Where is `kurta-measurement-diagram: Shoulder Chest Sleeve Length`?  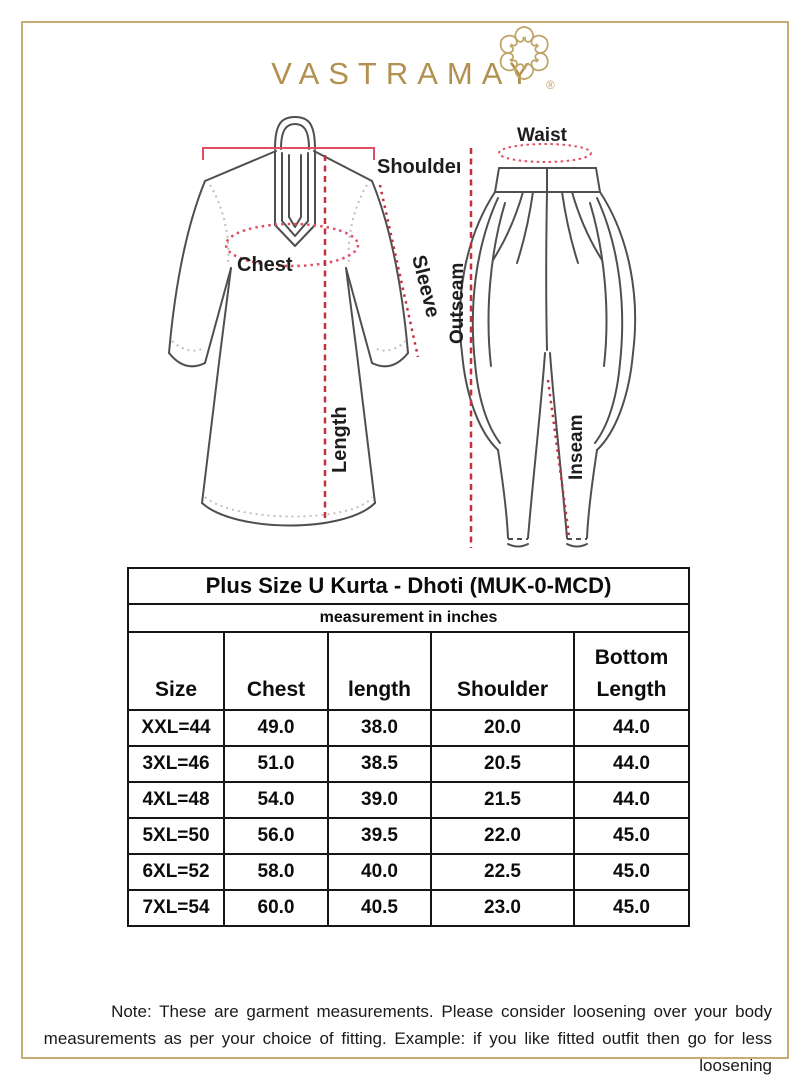
kurta-measurement-diagram: Shoulder Chest Sleeve Length is located at coordinates (314, 321).